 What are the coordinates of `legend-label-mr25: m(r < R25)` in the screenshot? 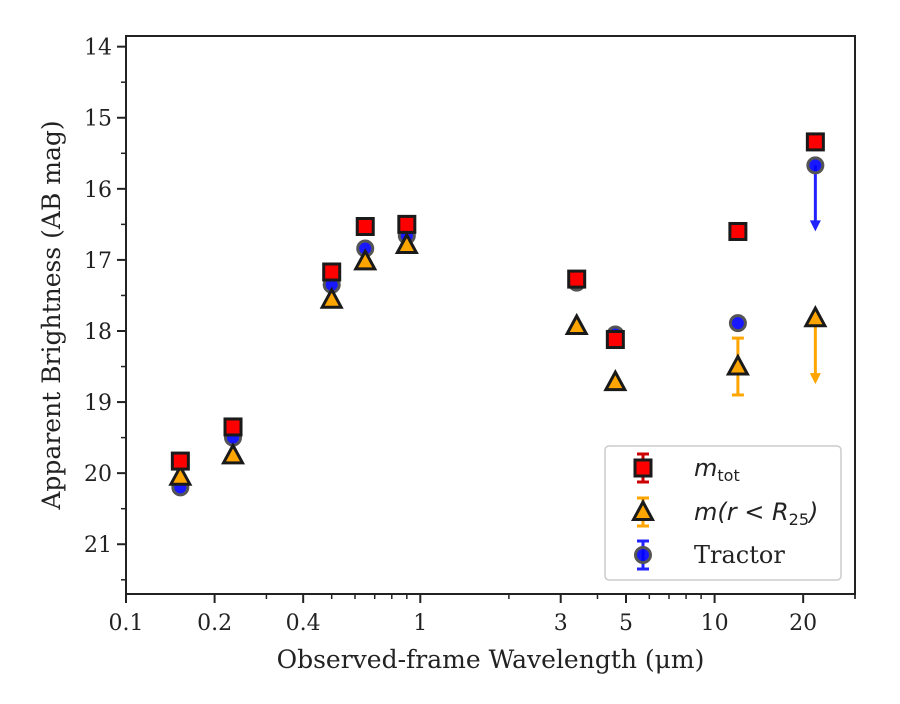 It's located at (756, 513).